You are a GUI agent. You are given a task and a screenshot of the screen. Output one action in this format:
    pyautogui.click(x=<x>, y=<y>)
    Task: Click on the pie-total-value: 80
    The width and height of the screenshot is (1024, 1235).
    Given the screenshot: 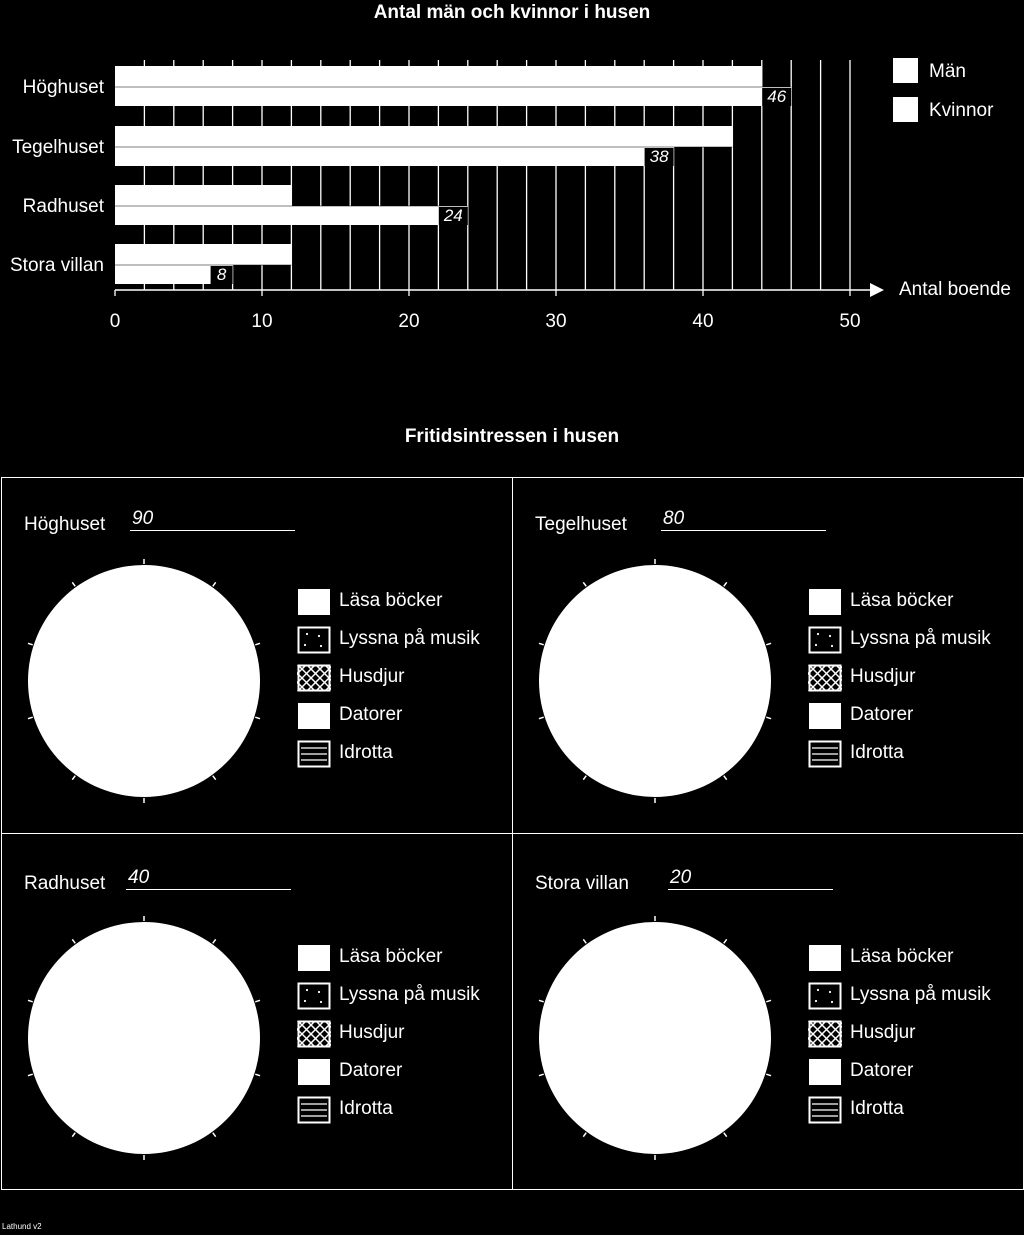 What is the action you would take?
    pyautogui.click(x=743, y=520)
    